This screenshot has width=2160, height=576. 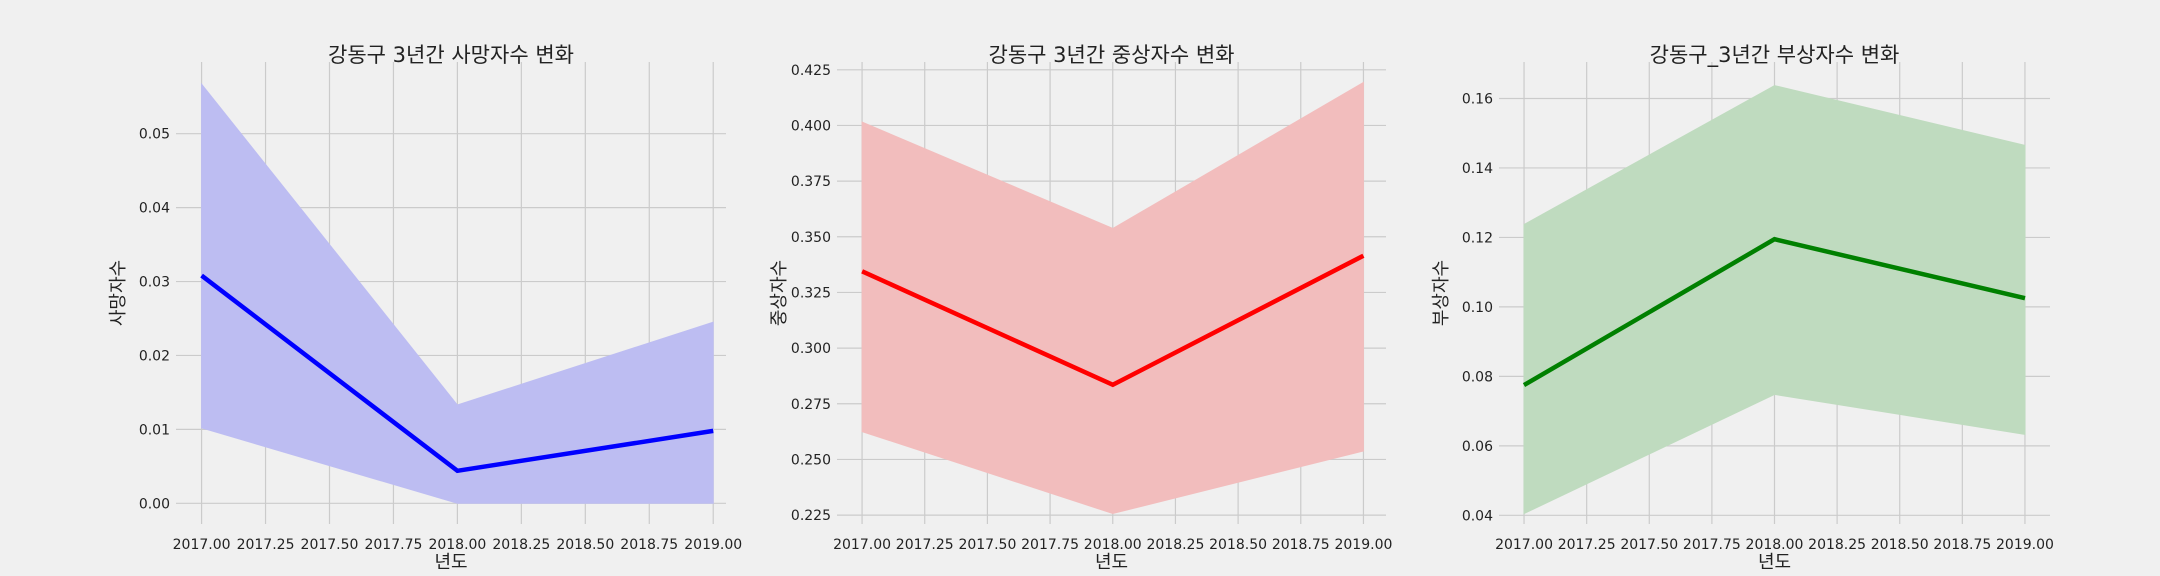 What do you see at coordinates (811, 460) in the screenshot?
I see `y-tick-label: 0.250` at bounding box center [811, 460].